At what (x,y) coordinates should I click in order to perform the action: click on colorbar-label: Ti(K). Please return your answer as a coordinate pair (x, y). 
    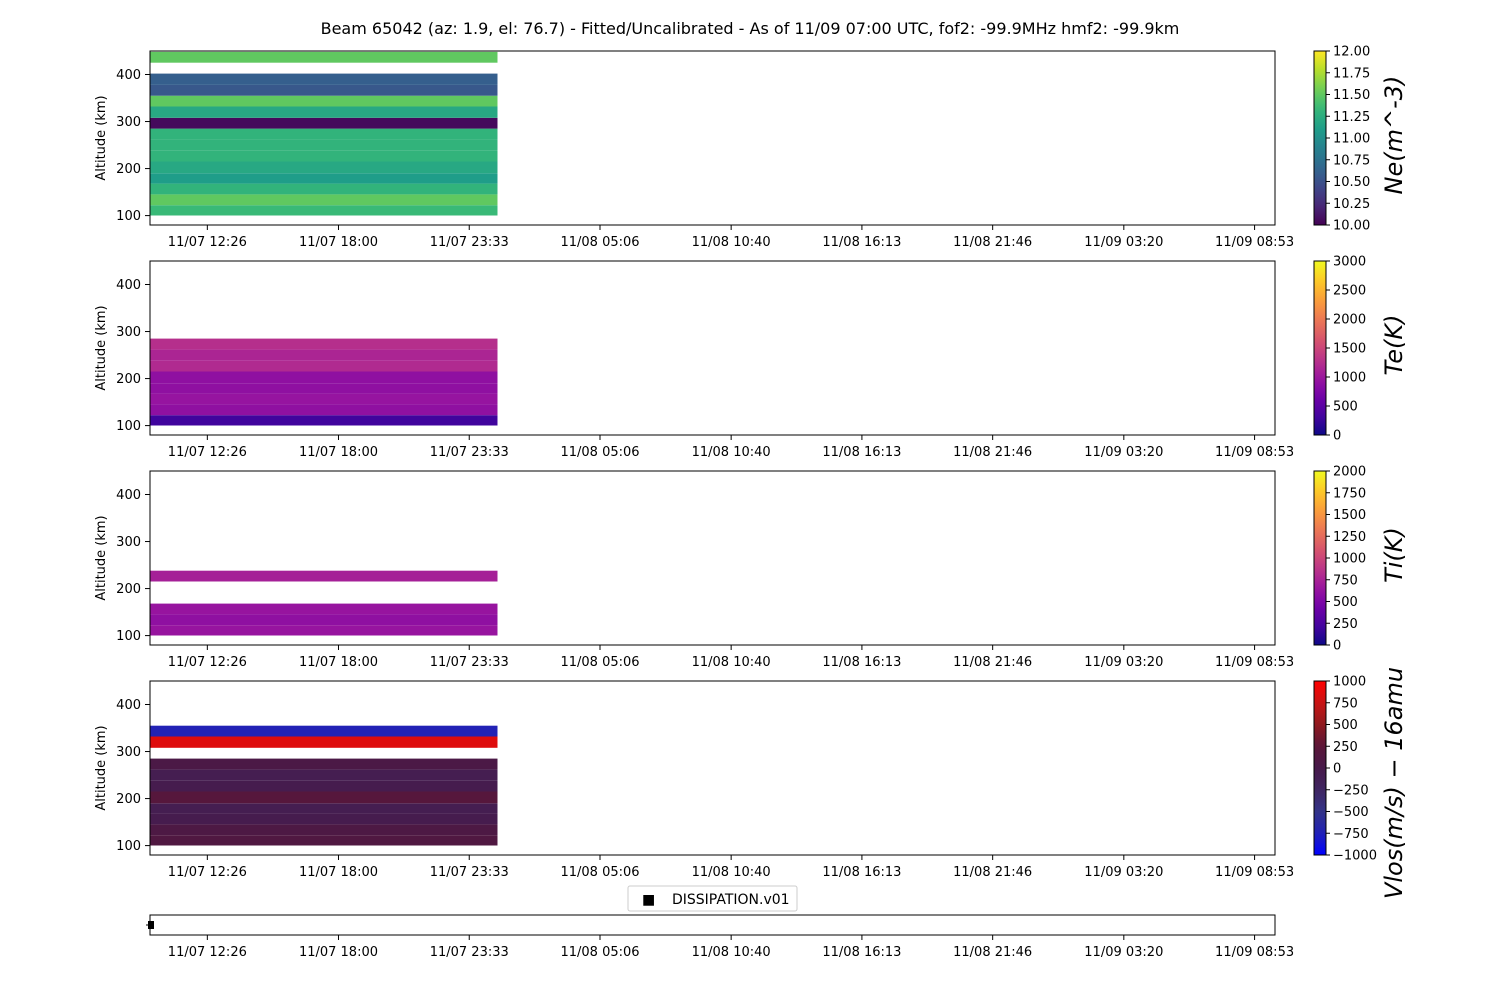
    Looking at the image, I should click on (1394, 555).